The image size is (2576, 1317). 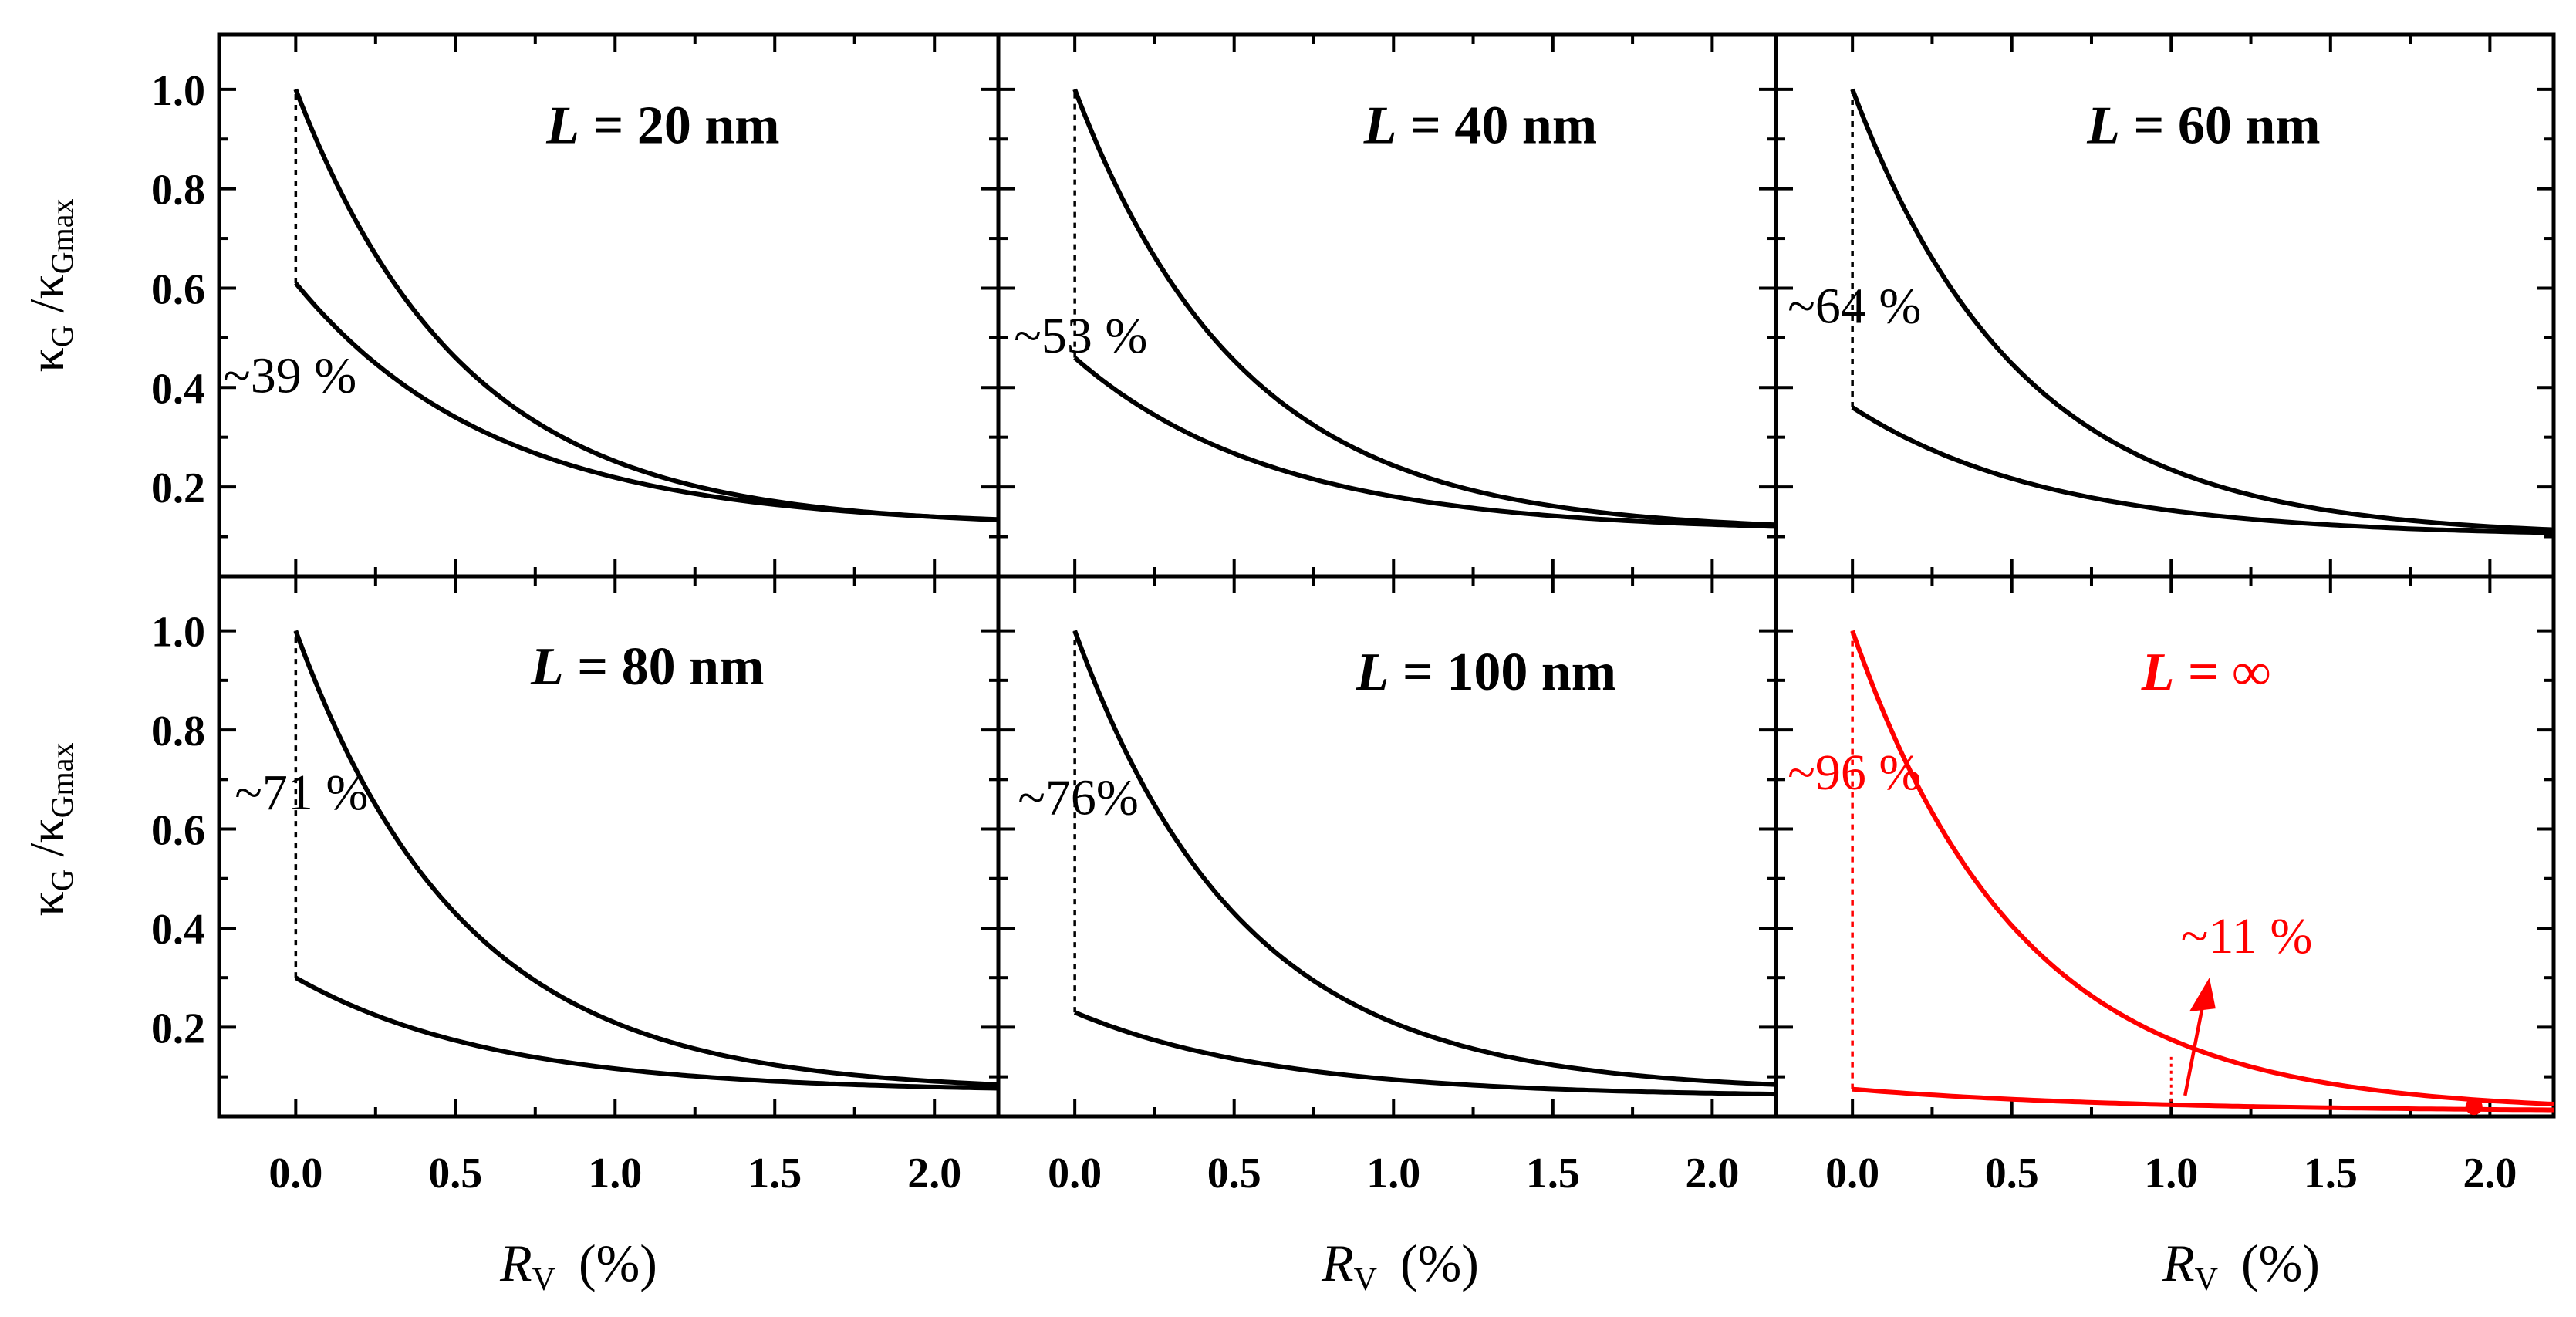 I want to click on panel-frame, so click(x=2165, y=846).